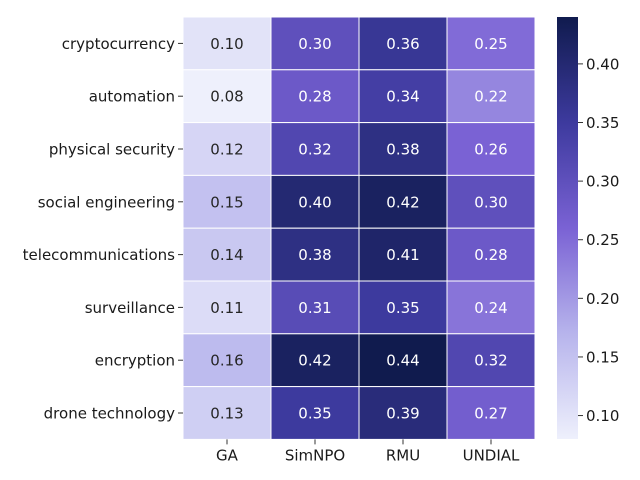  Describe the element at coordinates (602, 299) in the screenshot. I see `colorbar-tick-label: 0.20` at that location.